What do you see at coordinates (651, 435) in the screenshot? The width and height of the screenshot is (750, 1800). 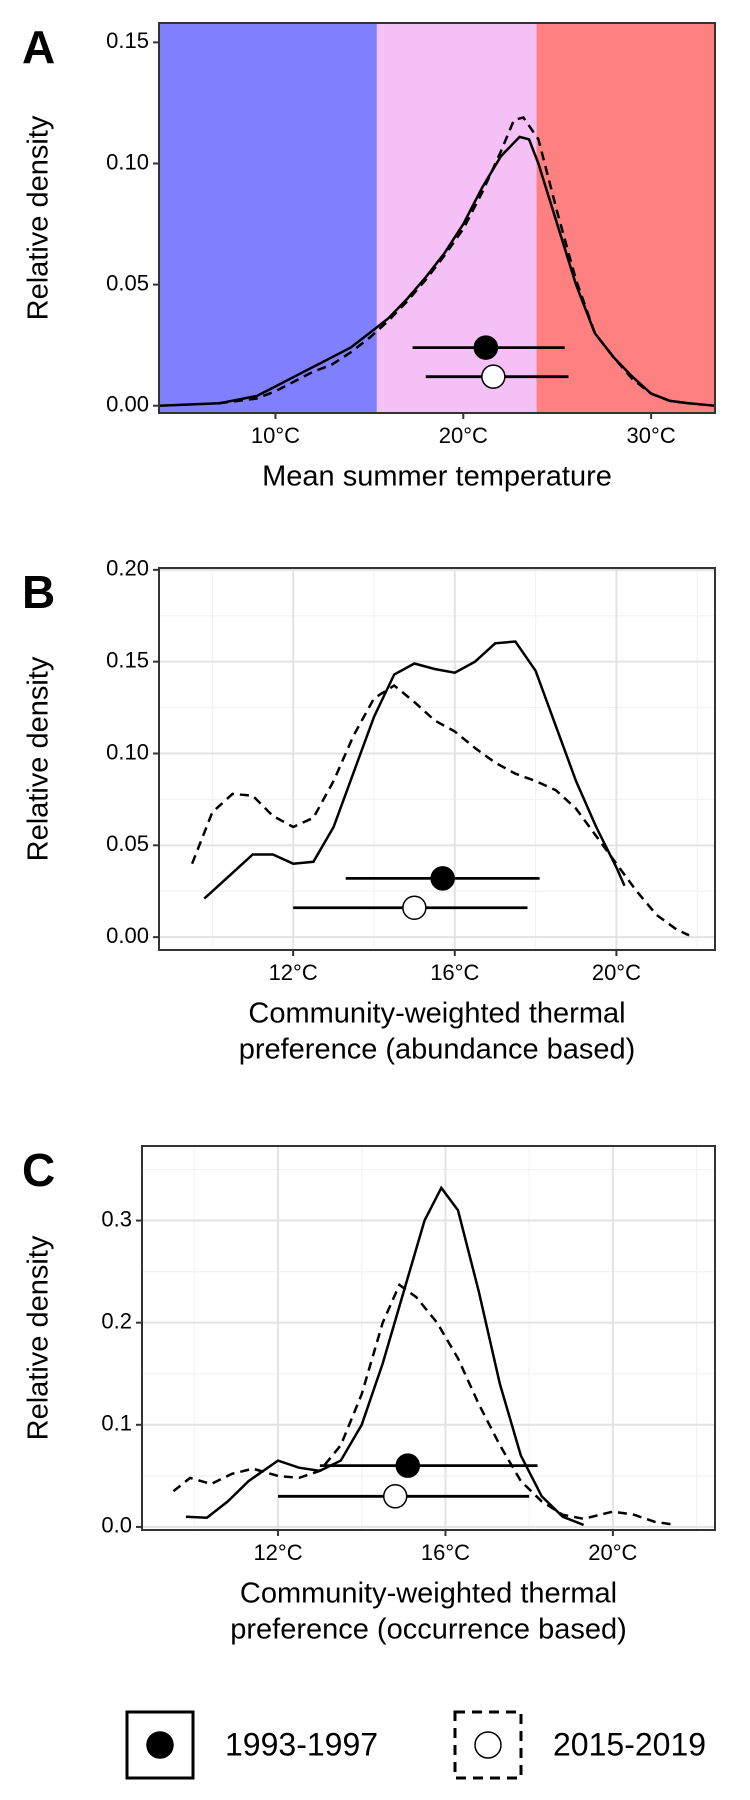 I see `x-tick-label: 30°C` at bounding box center [651, 435].